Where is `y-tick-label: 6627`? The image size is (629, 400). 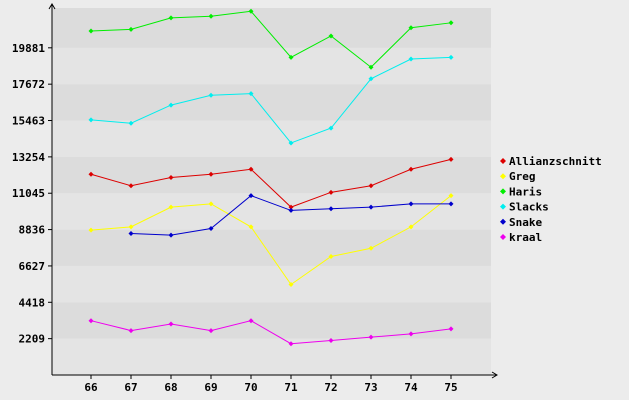
y-tick-label: 6627 is located at coordinates (32, 266).